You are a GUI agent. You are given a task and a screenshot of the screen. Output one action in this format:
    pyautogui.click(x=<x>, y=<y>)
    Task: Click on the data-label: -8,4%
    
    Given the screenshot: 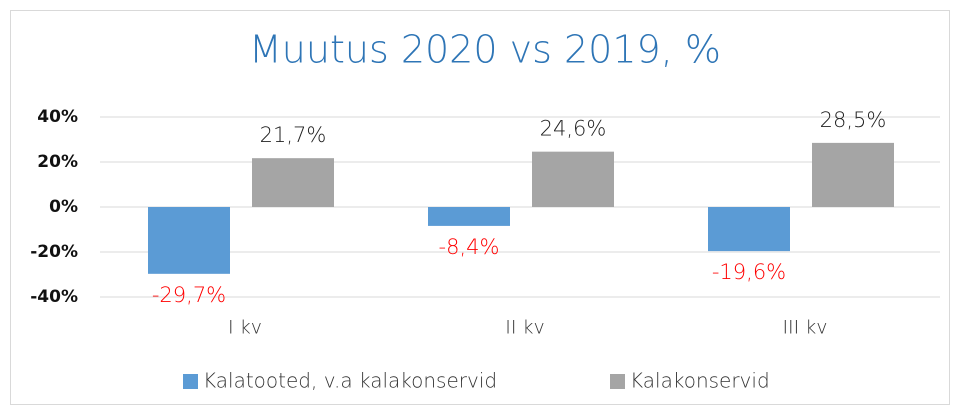 What is the action you would take?
    pyautogui.click(x=469, y=247)
    